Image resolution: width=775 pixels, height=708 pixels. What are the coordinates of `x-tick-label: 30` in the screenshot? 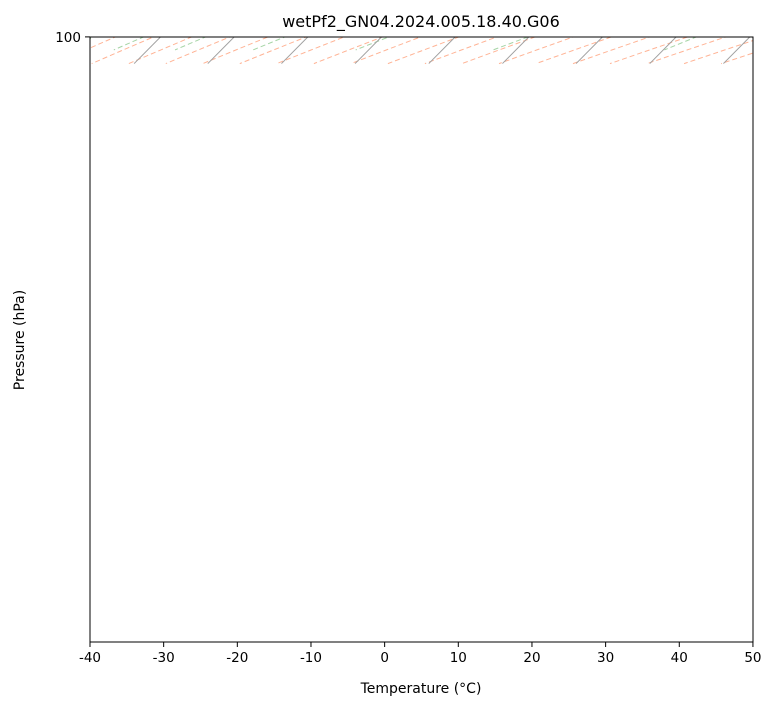 It's located at (605, 658).